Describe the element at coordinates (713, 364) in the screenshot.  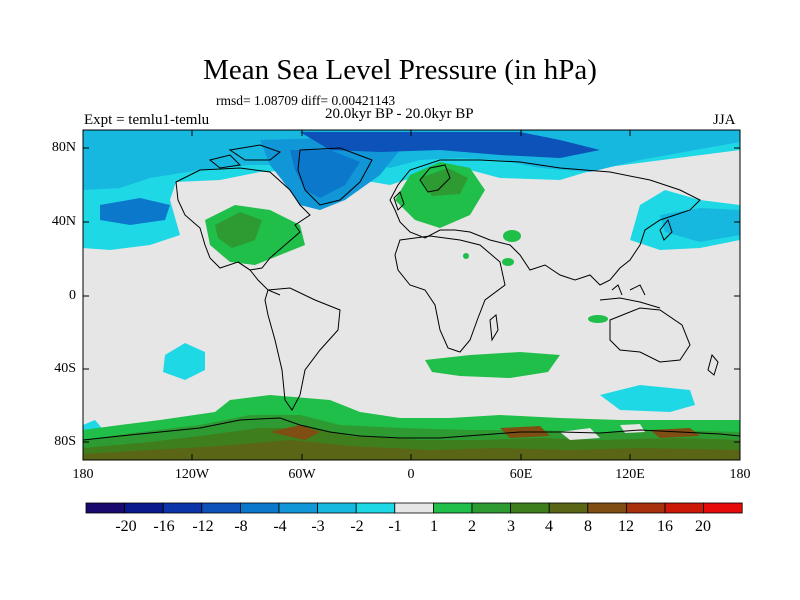
I see `coastline-new-zealand` at that location.